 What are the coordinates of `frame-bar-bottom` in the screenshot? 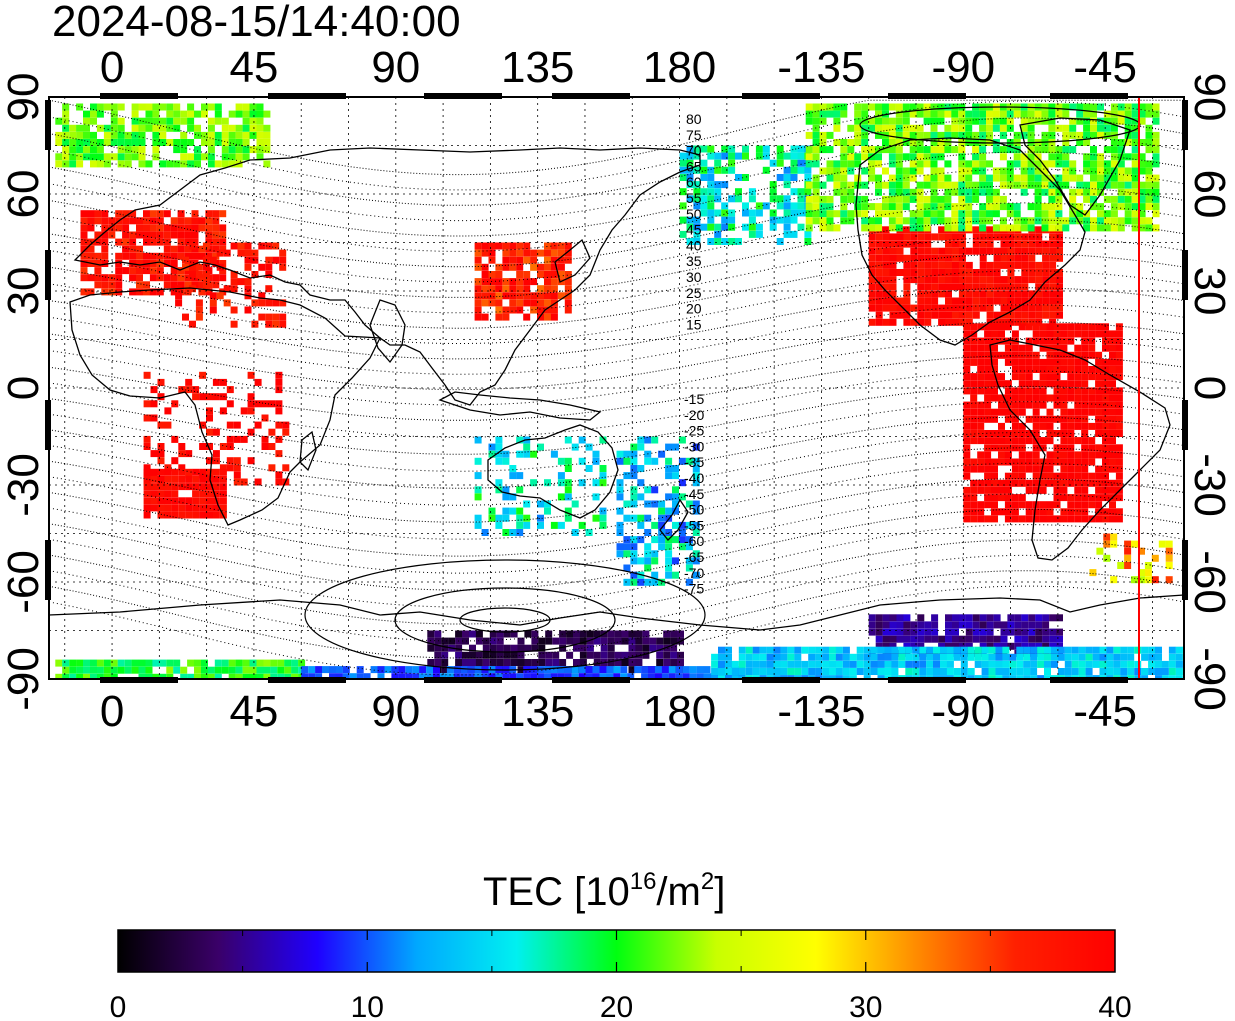 It's located at (139, 680).